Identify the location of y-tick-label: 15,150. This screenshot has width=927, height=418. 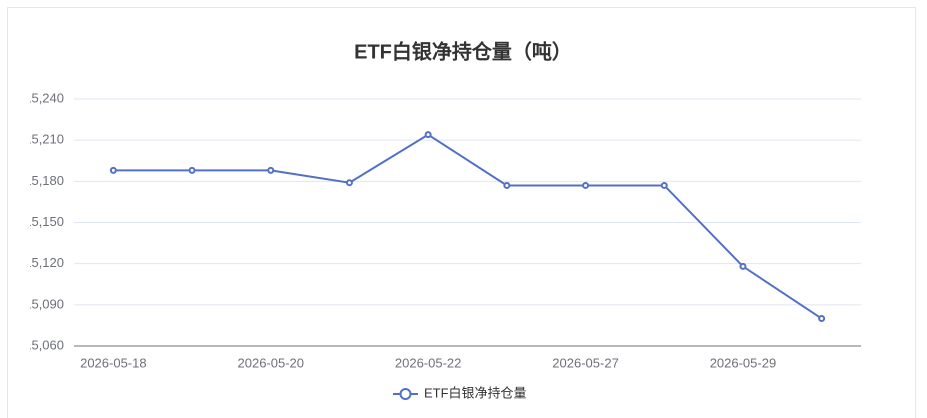
(44, 221).